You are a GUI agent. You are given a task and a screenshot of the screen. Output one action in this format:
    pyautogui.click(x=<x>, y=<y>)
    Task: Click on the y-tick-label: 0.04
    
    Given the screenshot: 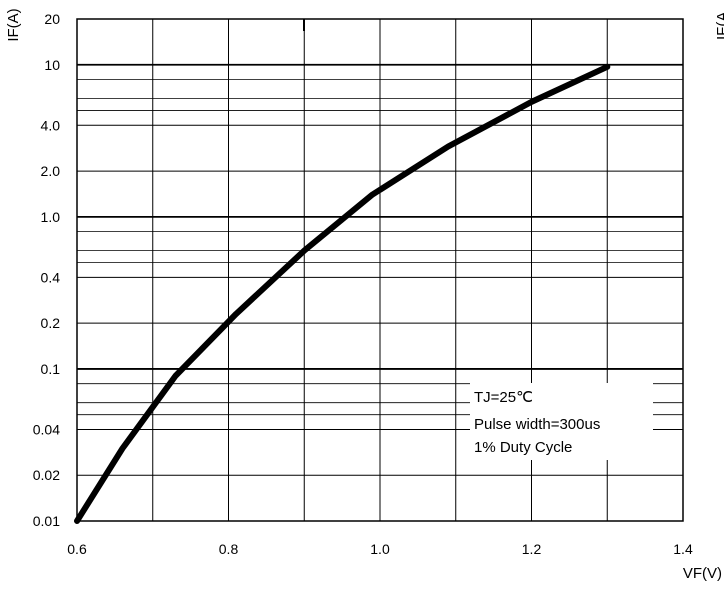 What is the action you would take?
    pyautogui.click(x=46, y=429)
    